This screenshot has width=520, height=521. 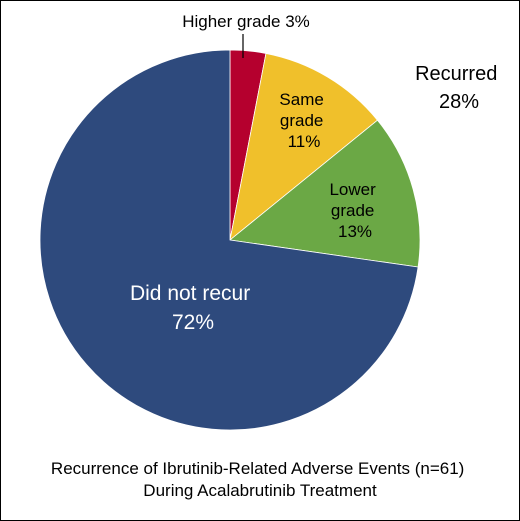 What do you see at coordinates (193, 308) in the screenshot?
I see `did-not-recur-label: Did not recur 72%` at bounding box center [193, 308].